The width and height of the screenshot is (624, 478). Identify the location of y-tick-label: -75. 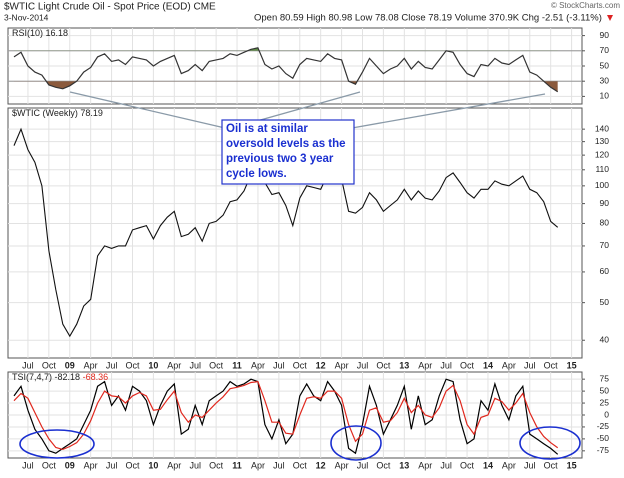
(603, 450).